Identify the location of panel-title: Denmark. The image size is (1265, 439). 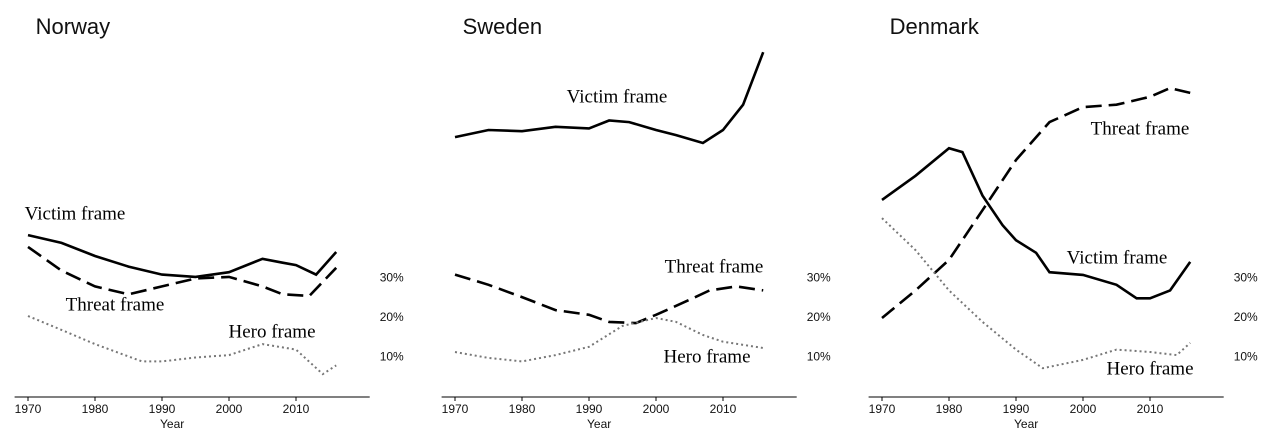
(935, 26).